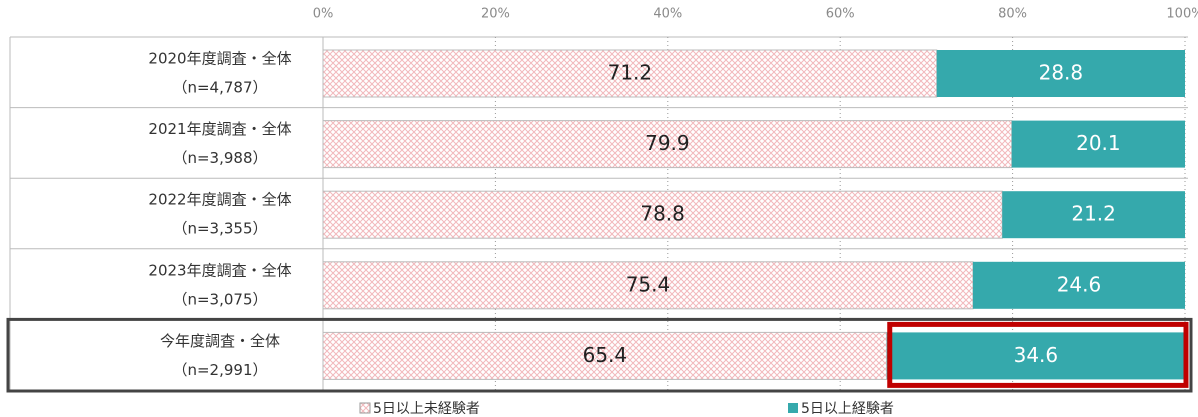 The height and width of the screenshot is (417, 1198). I want to click on data-label: 78.8, so click(662, 214).